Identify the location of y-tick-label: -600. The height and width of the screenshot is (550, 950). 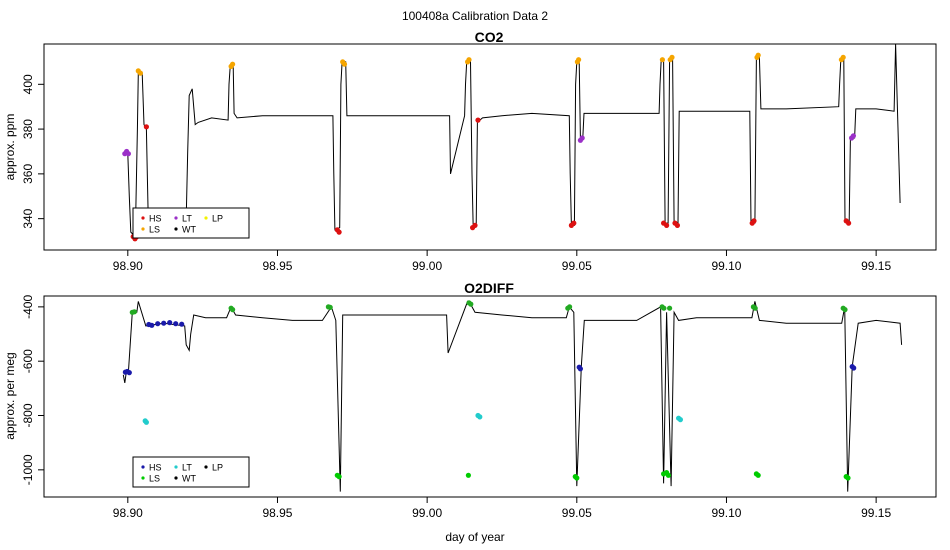
(28, 361).